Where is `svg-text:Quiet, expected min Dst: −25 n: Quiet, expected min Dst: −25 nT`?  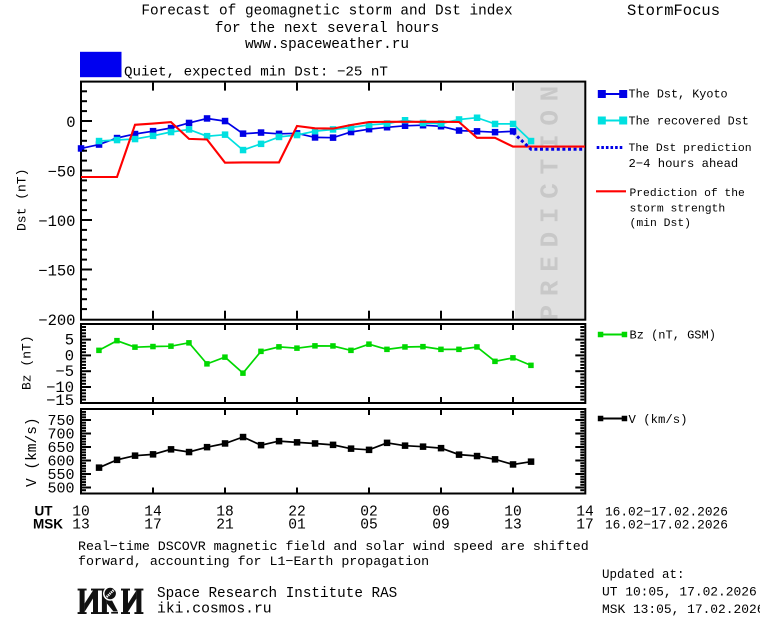
svg-text:Quiet, expected min Dst: −25 n: Quiet, expected min Dst: −25 nT is located at coordinates (256, 73).